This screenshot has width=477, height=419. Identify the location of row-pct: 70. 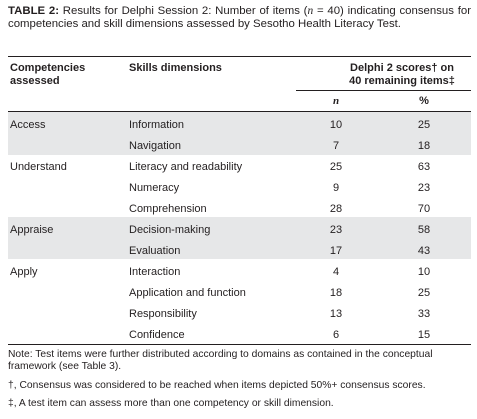
(424, 209).